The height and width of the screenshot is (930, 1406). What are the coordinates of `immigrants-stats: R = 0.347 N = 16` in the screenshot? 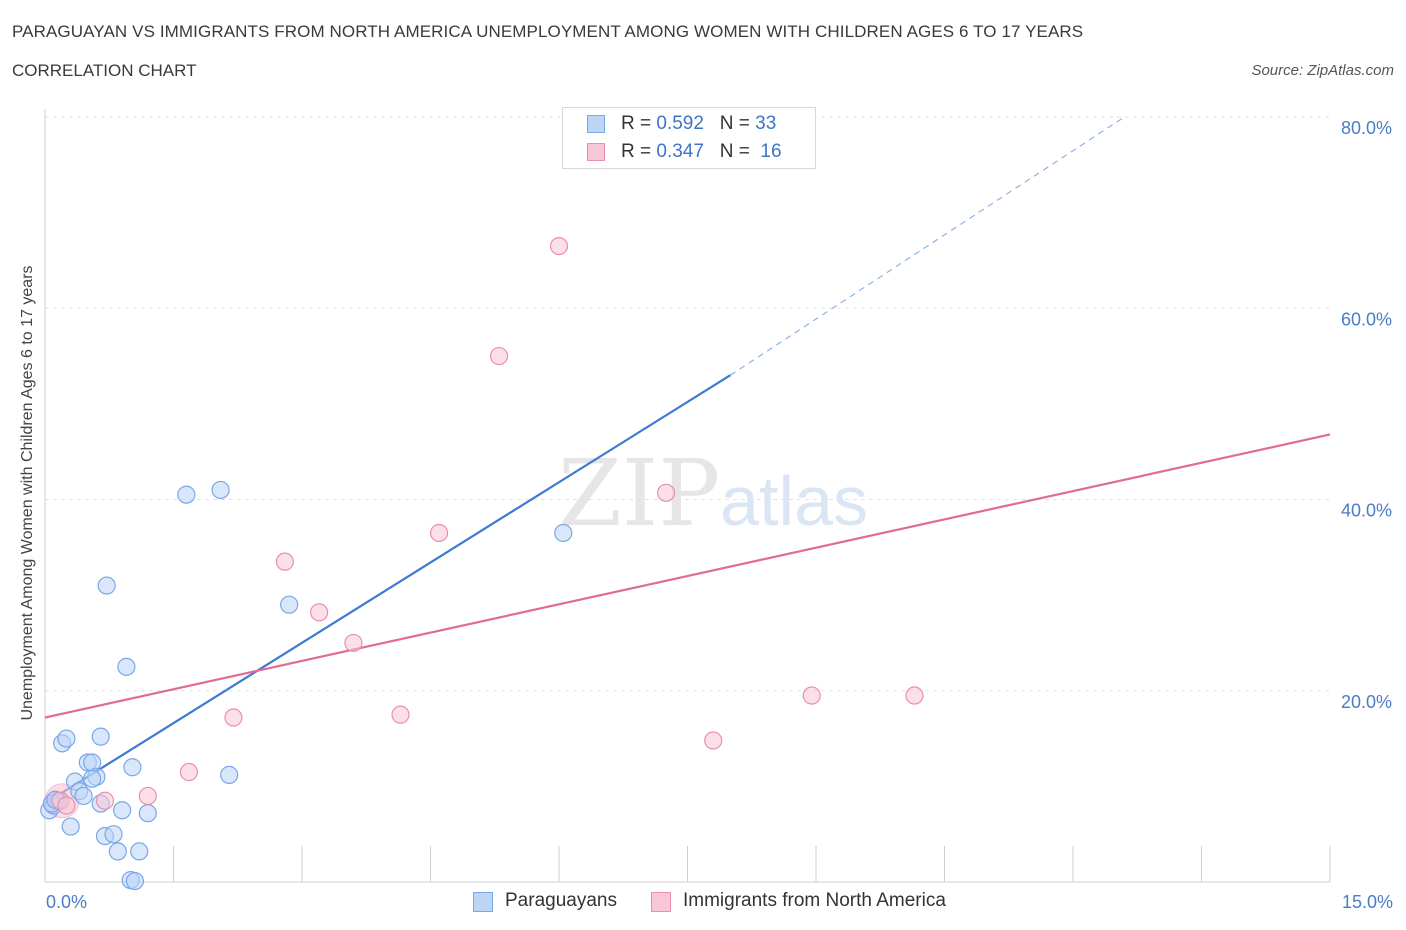 It's located at (701, 151).